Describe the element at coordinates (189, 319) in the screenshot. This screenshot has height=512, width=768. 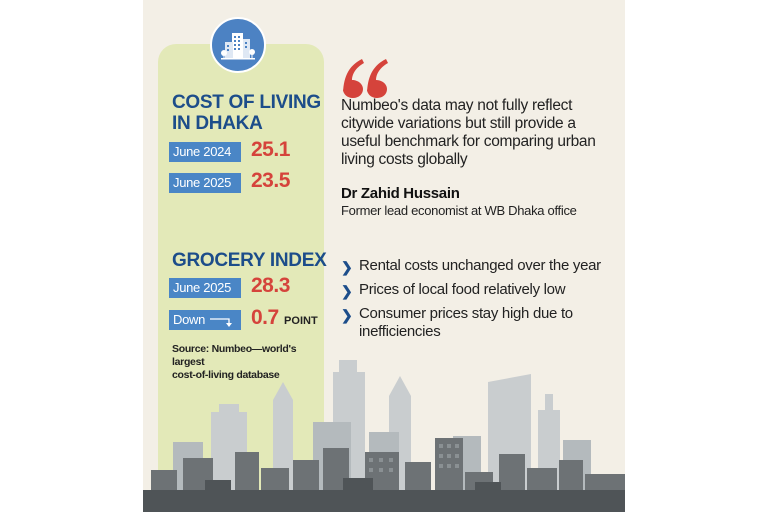
I see `down-label-text: Down` at that location.